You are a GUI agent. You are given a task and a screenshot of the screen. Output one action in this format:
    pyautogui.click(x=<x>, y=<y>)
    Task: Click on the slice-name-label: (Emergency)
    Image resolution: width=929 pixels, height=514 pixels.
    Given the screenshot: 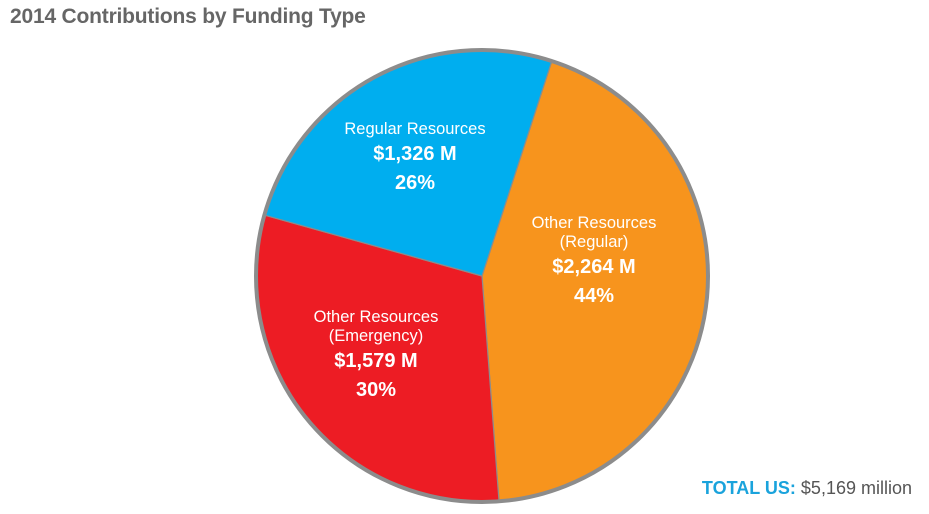 What is the action you would take?
    pyautogui.click(x=376, y=336)
    